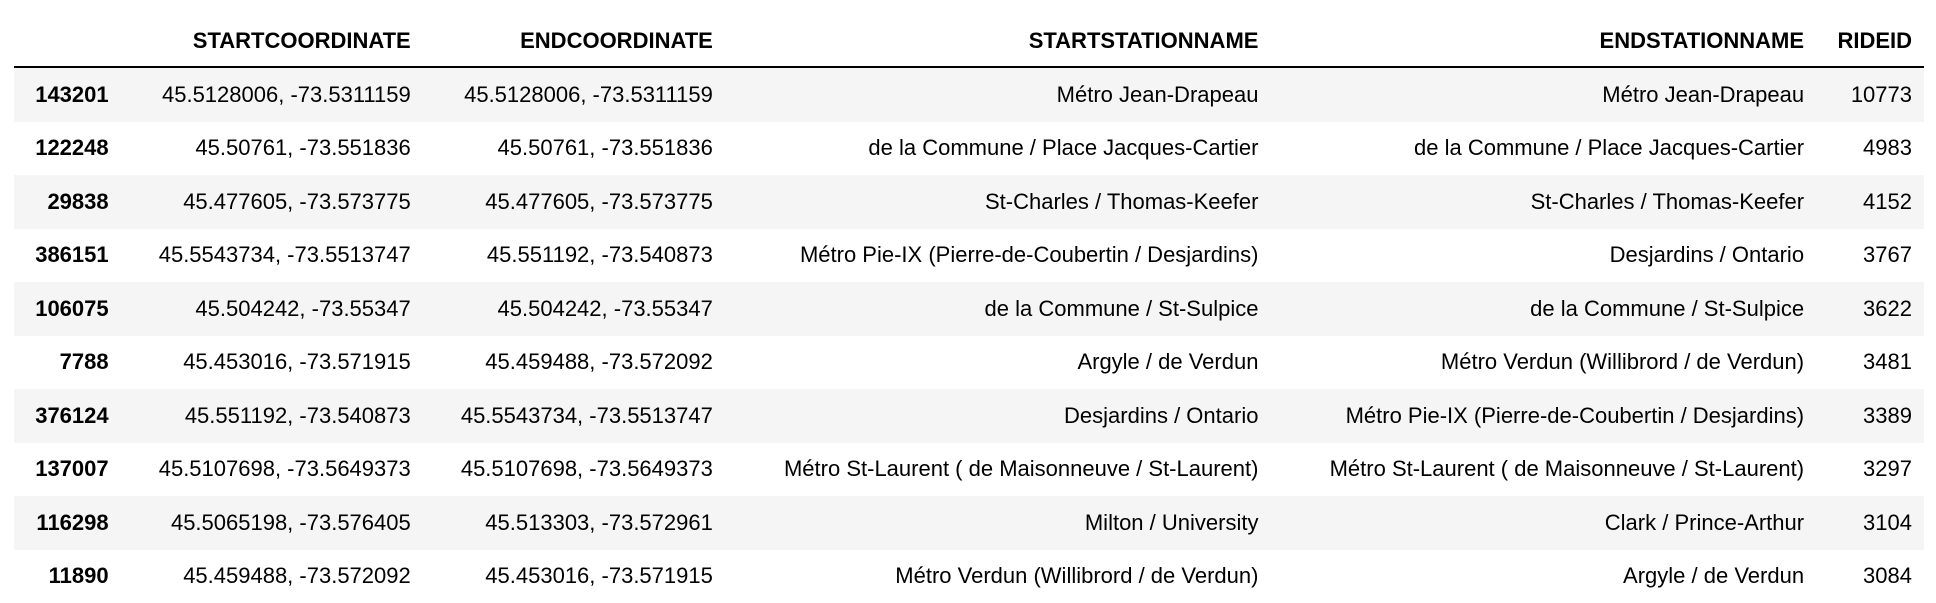  What do you see at coordinates (1543, 576) in the screenshot?
I see `end-station-cell: Argyle / de Verdun` at bounding box center [1543, 576].